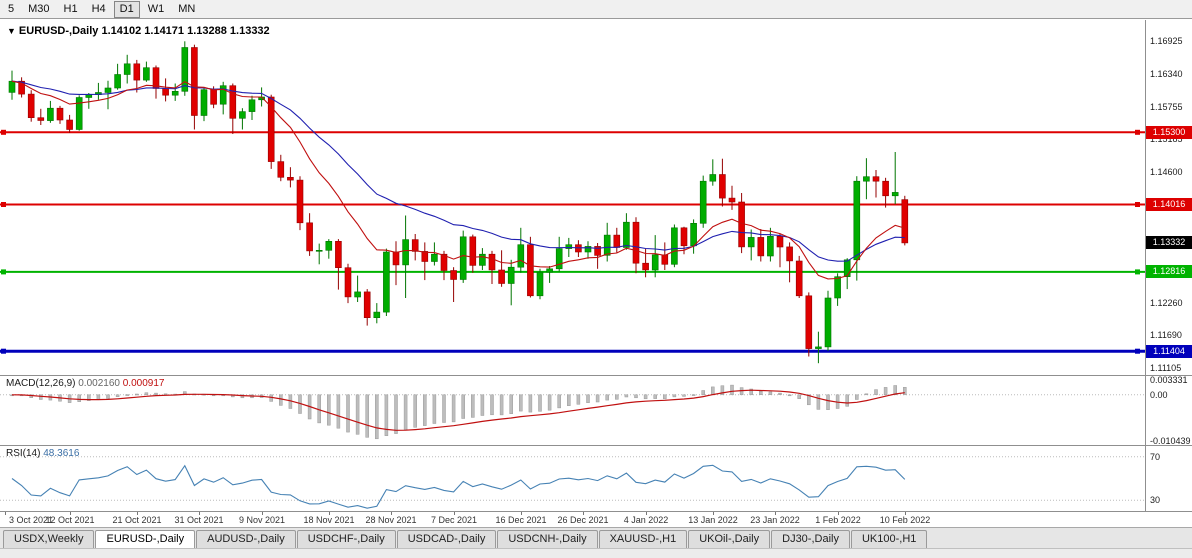  I want to click on chart-tab-dj30-daily: DJ30-,Daily, so click(810, 539).